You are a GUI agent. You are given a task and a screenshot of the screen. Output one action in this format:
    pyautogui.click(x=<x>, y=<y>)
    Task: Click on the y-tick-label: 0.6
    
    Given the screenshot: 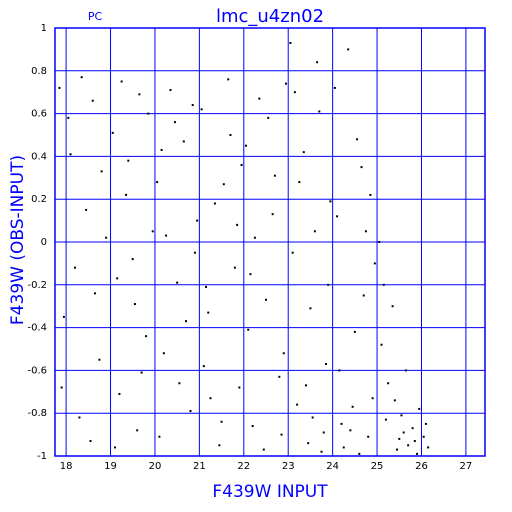 What is the action you would take?
    pyautogui.click(x=39, y=114)
    